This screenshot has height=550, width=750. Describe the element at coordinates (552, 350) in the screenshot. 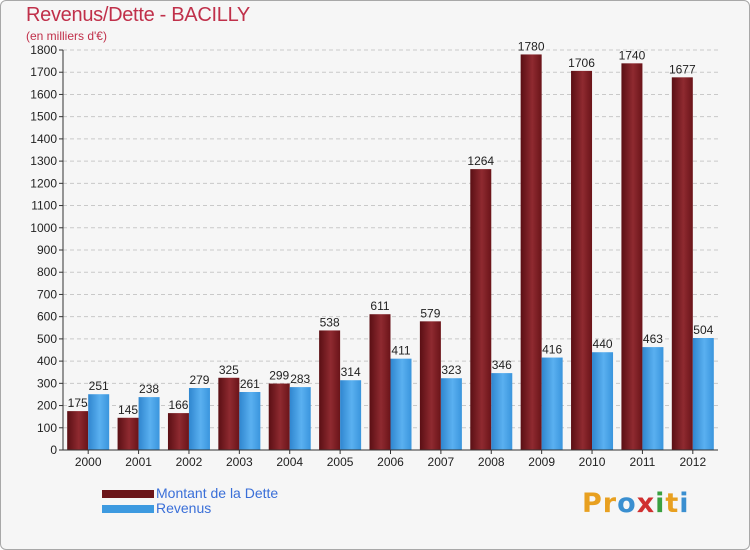

I see `data-label-revenus-2009: 416` at that location.